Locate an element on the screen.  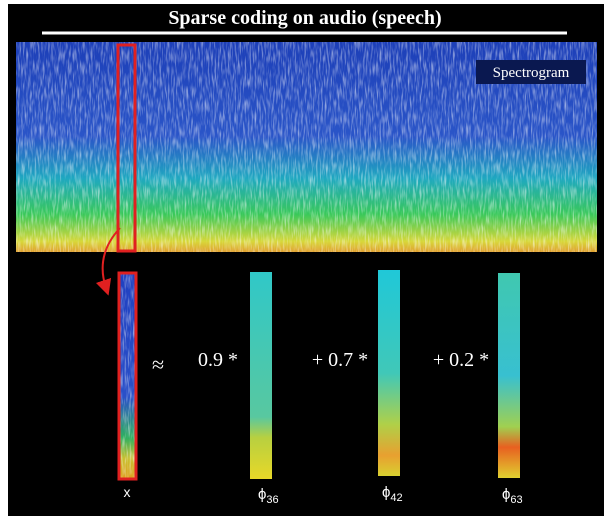
basis-phi42 is located at coordinates (389, 373).